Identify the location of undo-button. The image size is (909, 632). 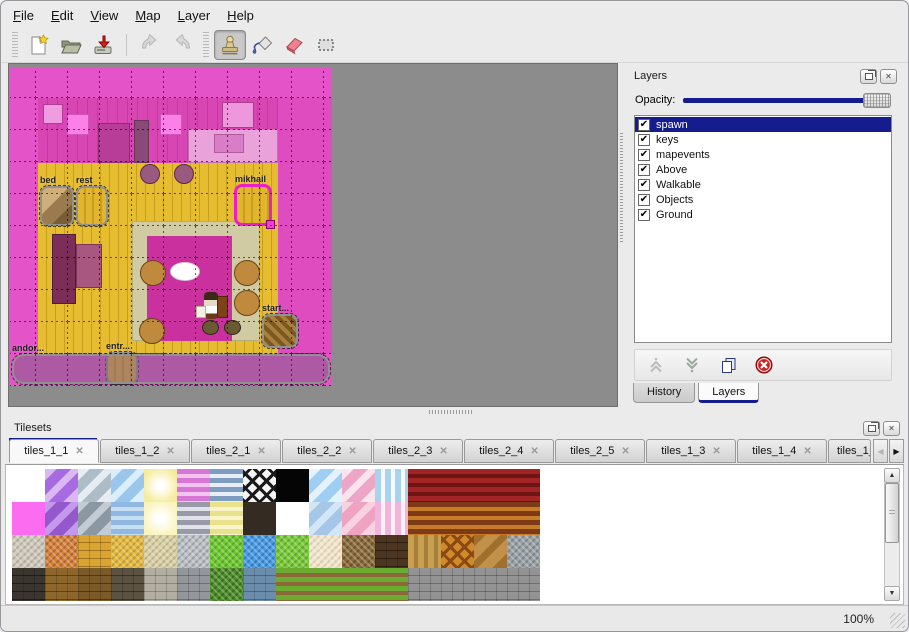
(150, 45).